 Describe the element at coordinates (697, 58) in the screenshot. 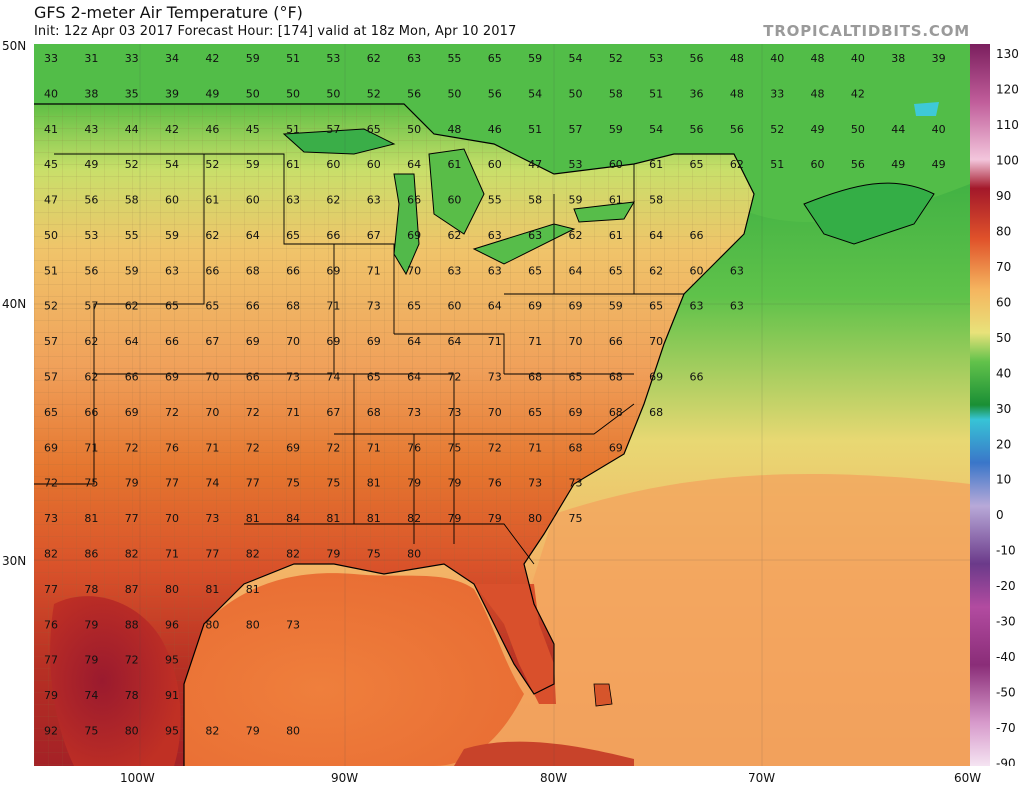

I see `temperature-value: 56` at that location.